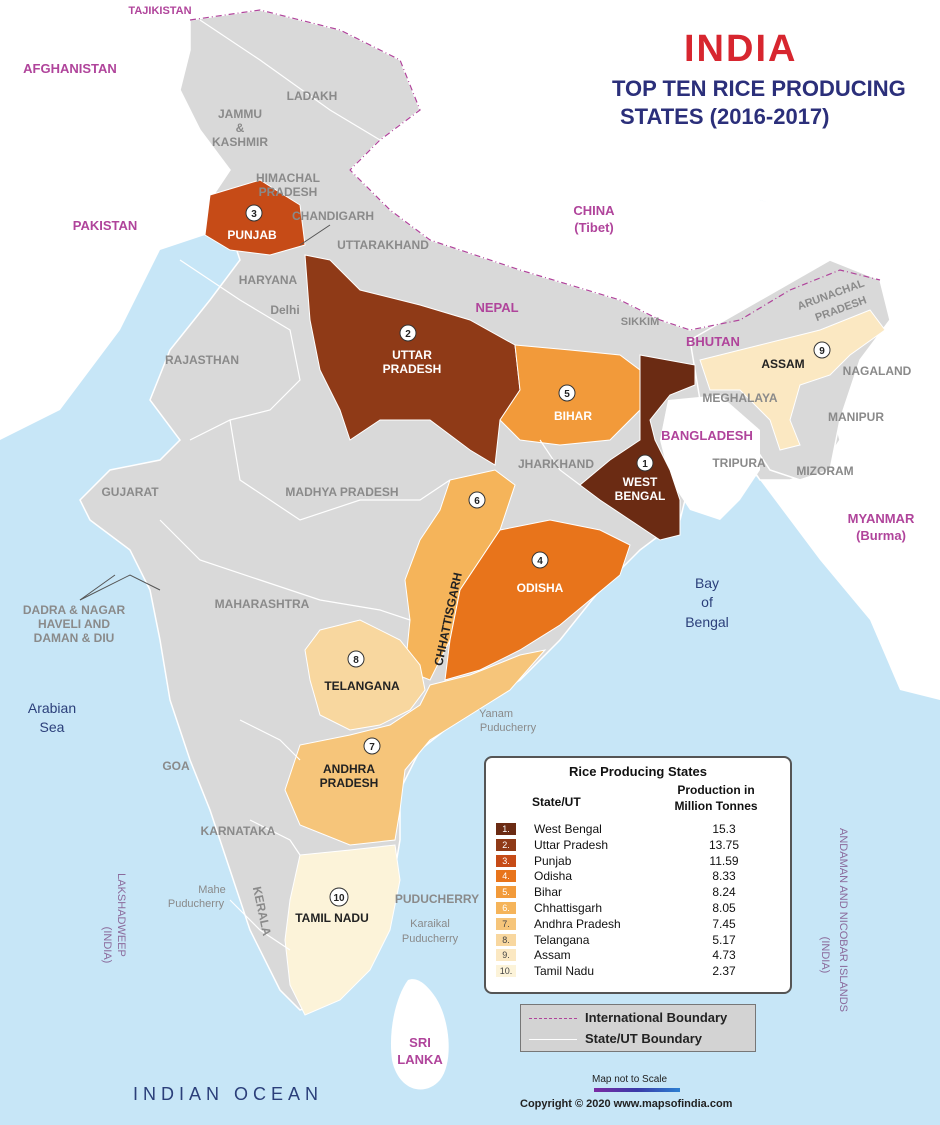 The image size is (940, 1125). I want to click on legend-swatch: 2., so click(506, 844).